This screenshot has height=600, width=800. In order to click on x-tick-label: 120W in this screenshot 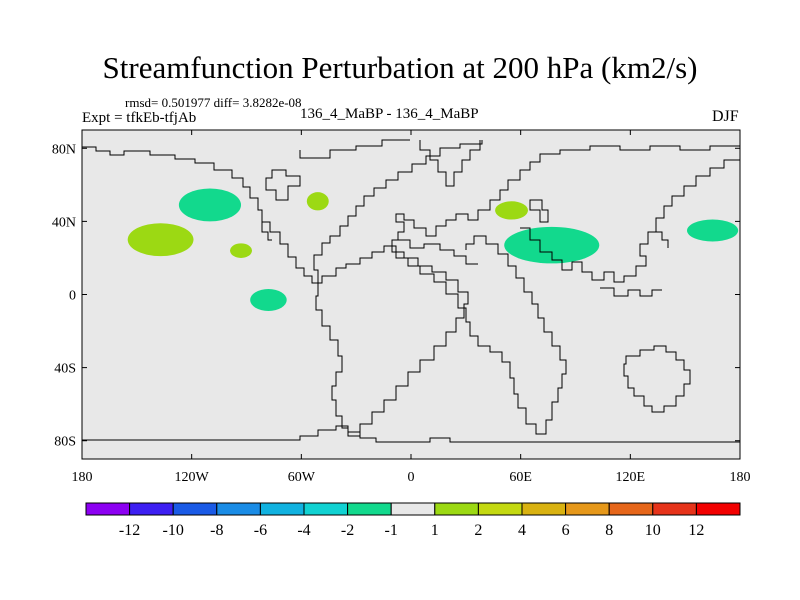, I will do `click(192, 477)`.